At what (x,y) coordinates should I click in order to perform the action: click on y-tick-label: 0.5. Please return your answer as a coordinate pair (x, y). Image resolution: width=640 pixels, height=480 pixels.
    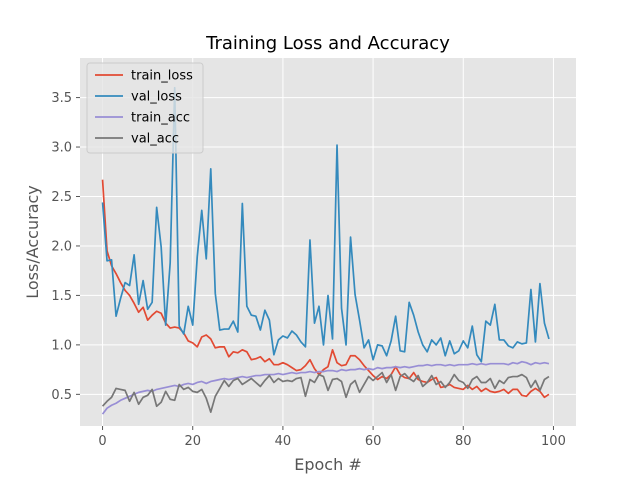
    Looking at the image, I should click on (61, 395).